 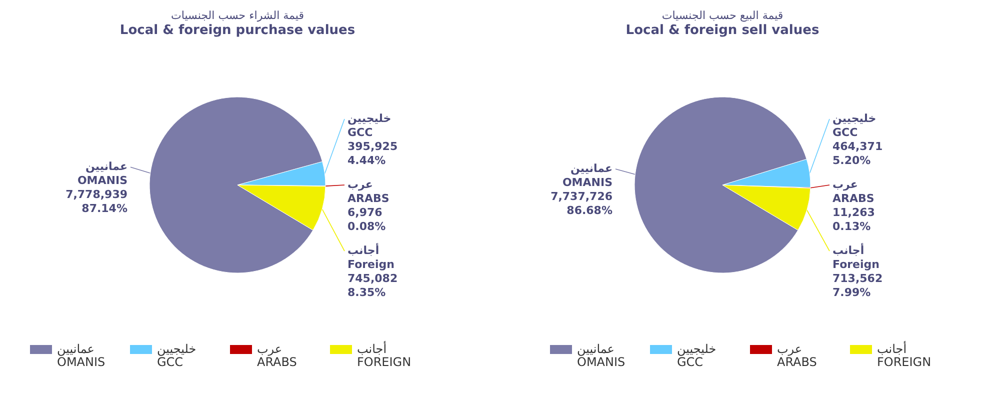 What do you see at coordinates (238, 30) in the screenshot?
I see `chart-subtitle: Local & foreign purchase values` at bounding box center [238, 30].